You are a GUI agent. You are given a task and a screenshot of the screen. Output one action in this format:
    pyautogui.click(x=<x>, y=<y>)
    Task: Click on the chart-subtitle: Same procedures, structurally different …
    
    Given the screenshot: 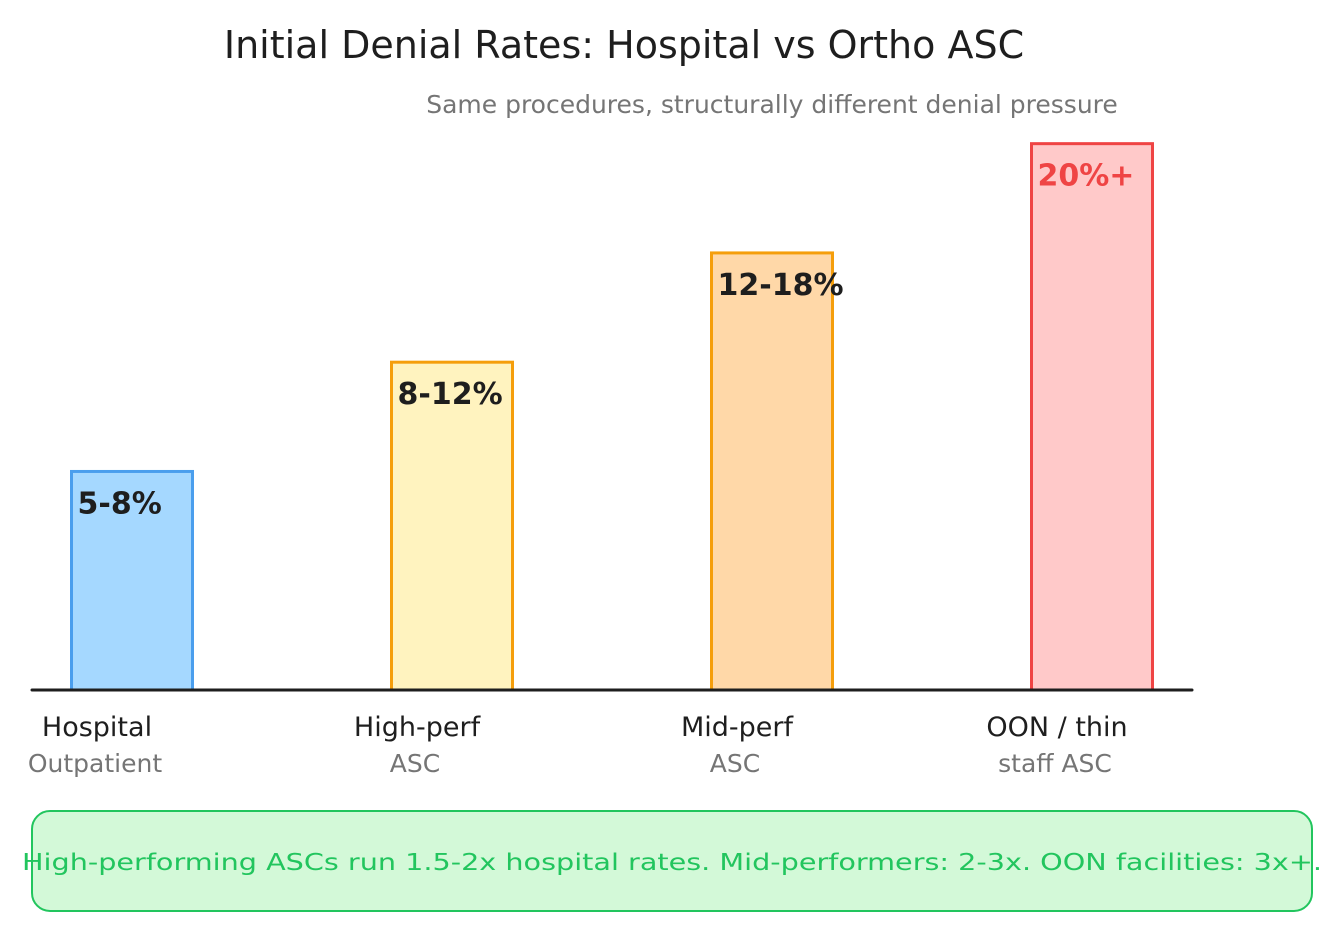 What is the action you would take?
    pyautogui.click(x=772, y=104)
    